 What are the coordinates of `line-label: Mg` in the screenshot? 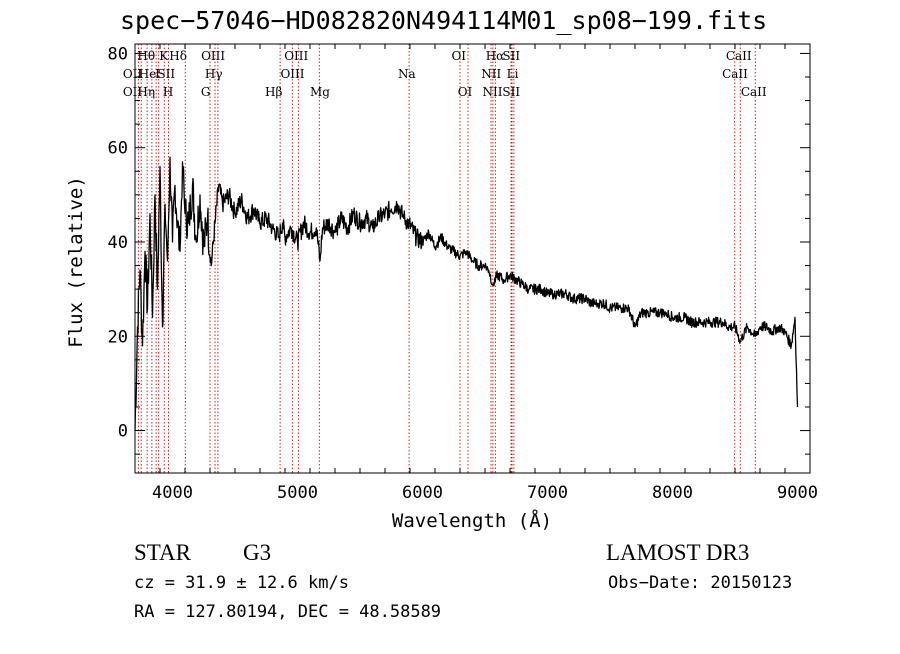 It's located at (320, 92).